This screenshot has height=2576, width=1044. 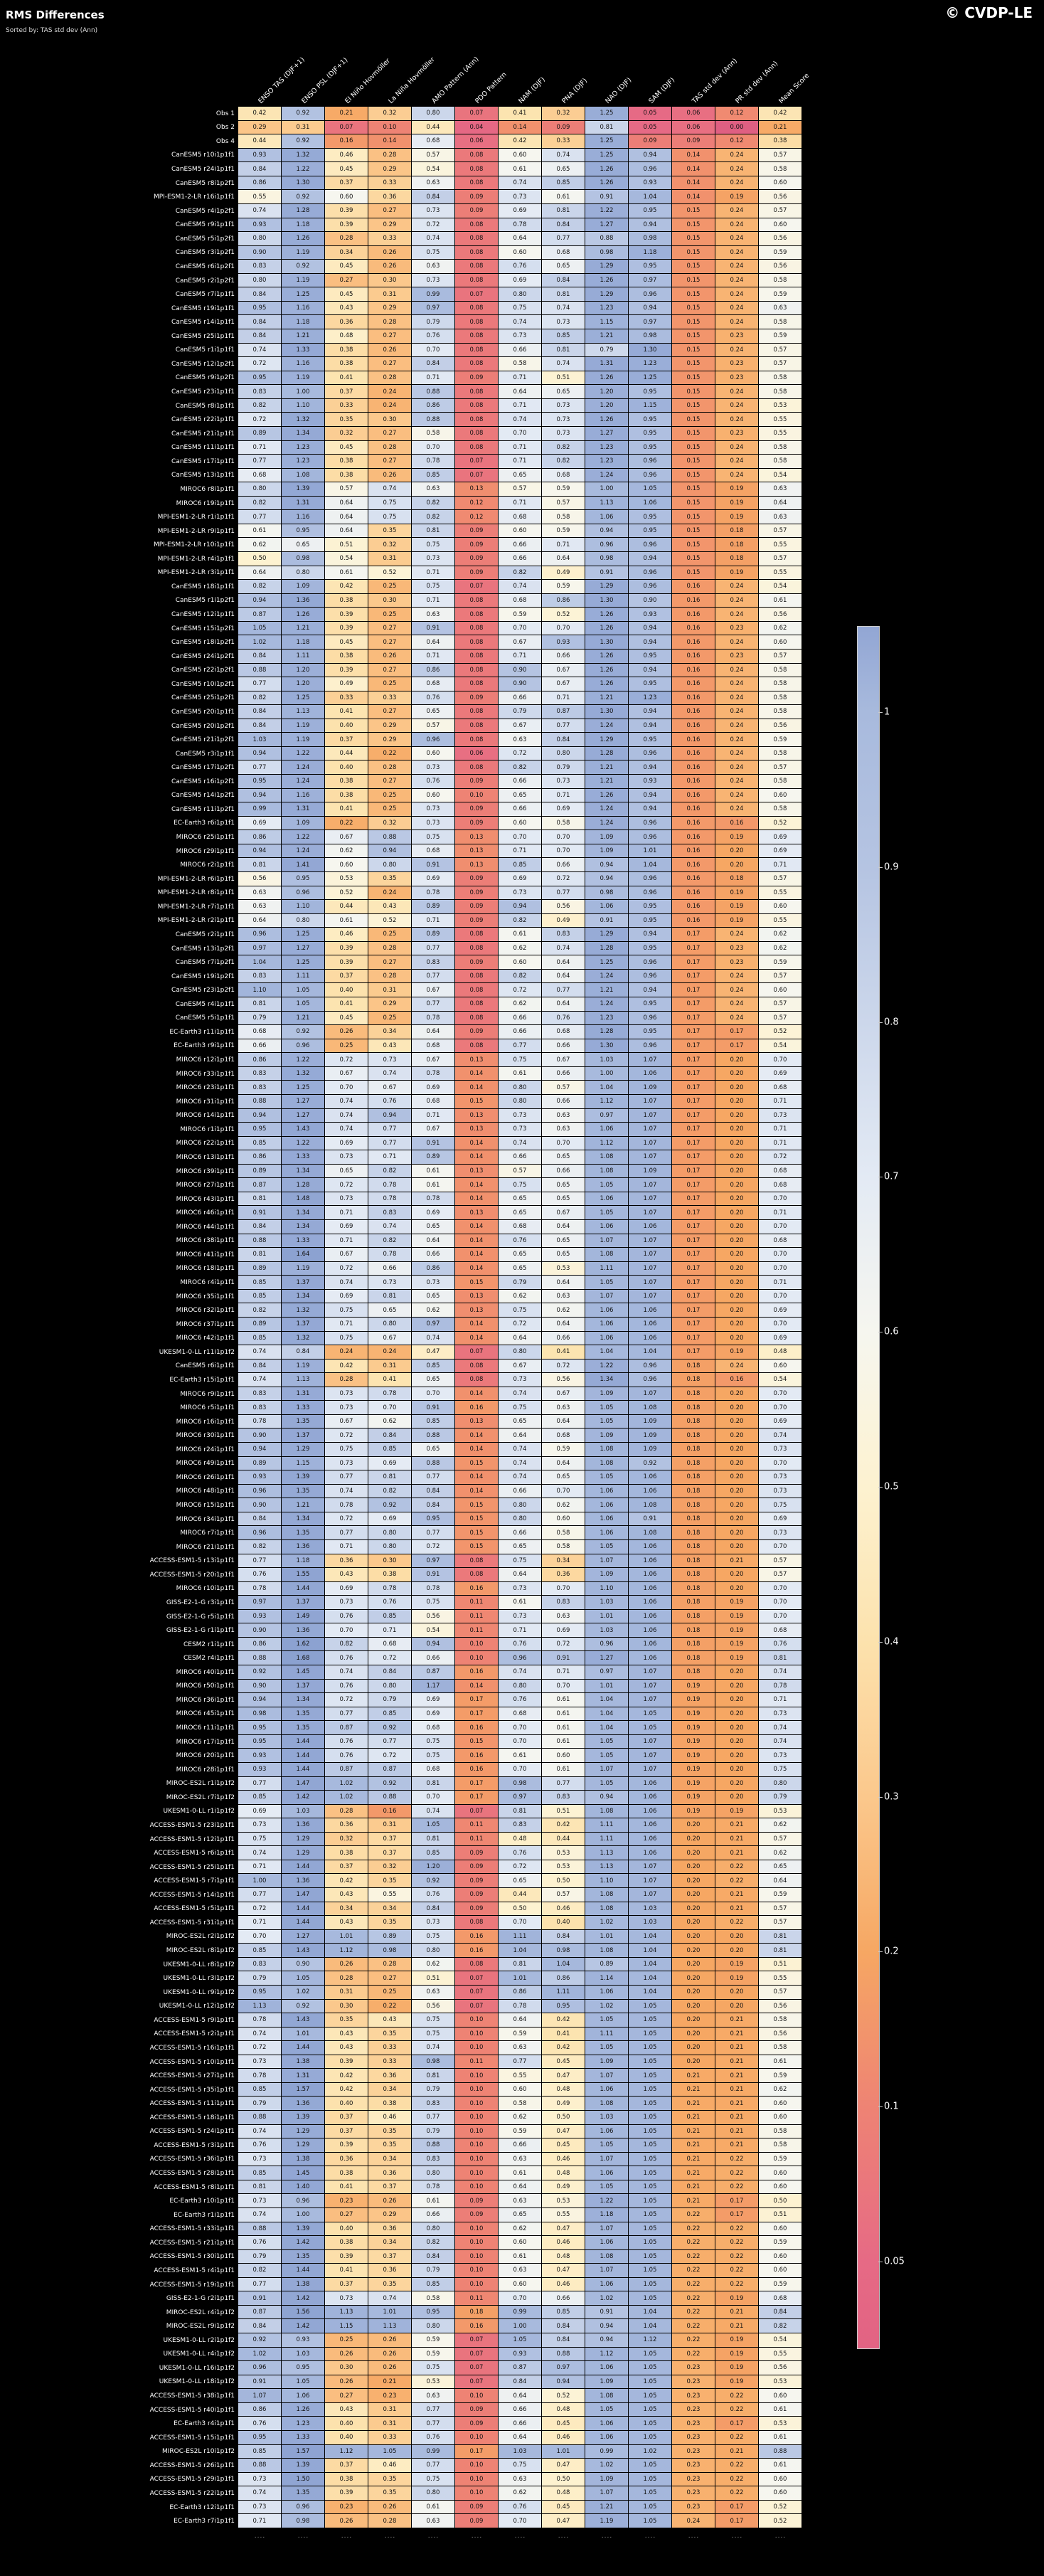 I want to click on heatmap-cell: 1.12, so click(x=346, y=1951).